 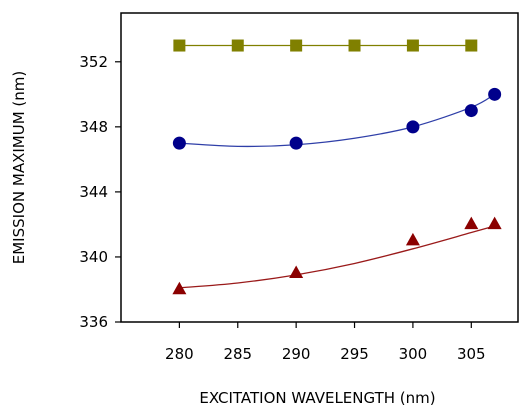 I want to click on x-tick-label: 280, so click(x=179, y=354).